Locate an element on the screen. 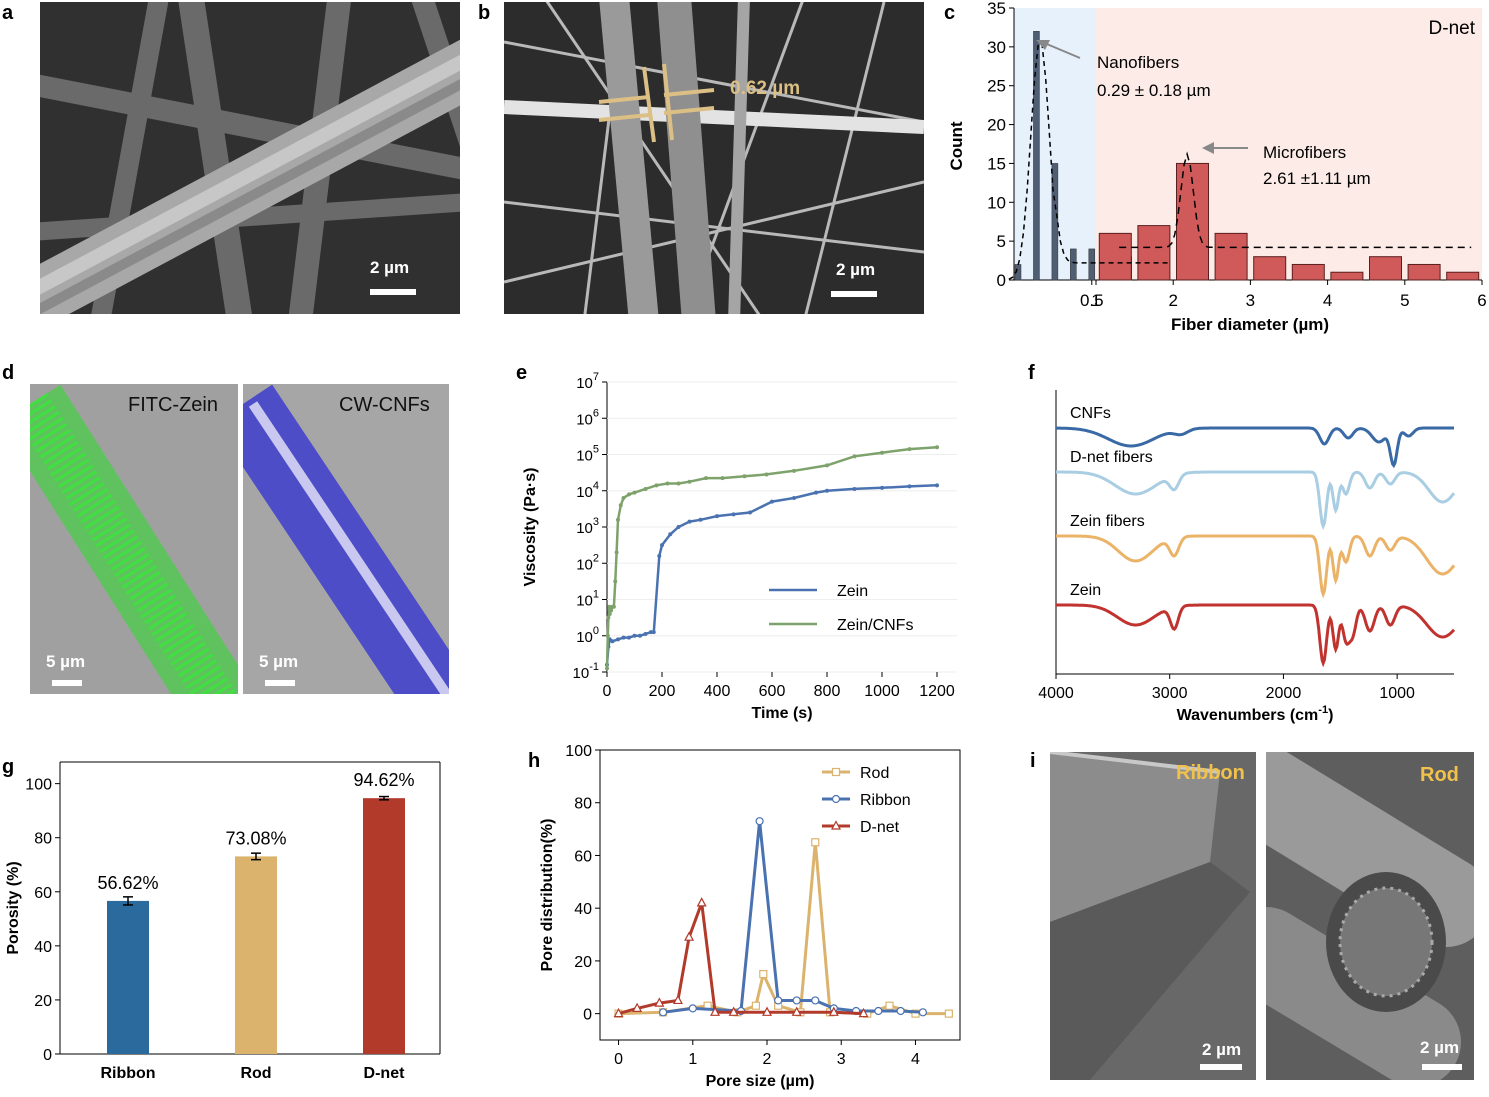 This screenshot has height=1097, width=1489. legend-label: Ribbon is located at coordinates (885, 800).